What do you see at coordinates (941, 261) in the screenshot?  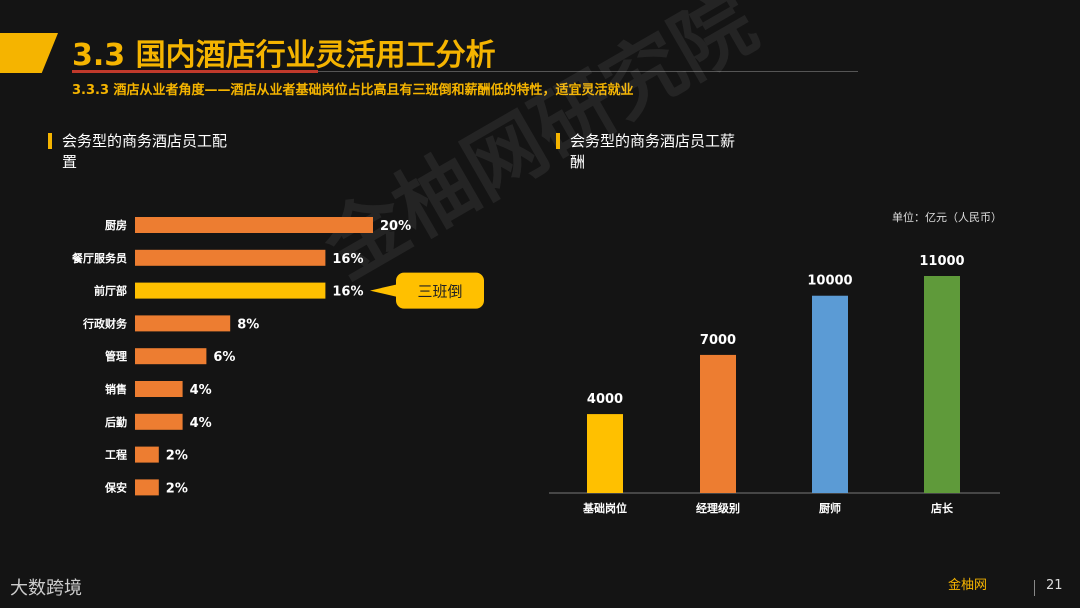 I see `value-label: 11000` at bounding box center [941, 261].